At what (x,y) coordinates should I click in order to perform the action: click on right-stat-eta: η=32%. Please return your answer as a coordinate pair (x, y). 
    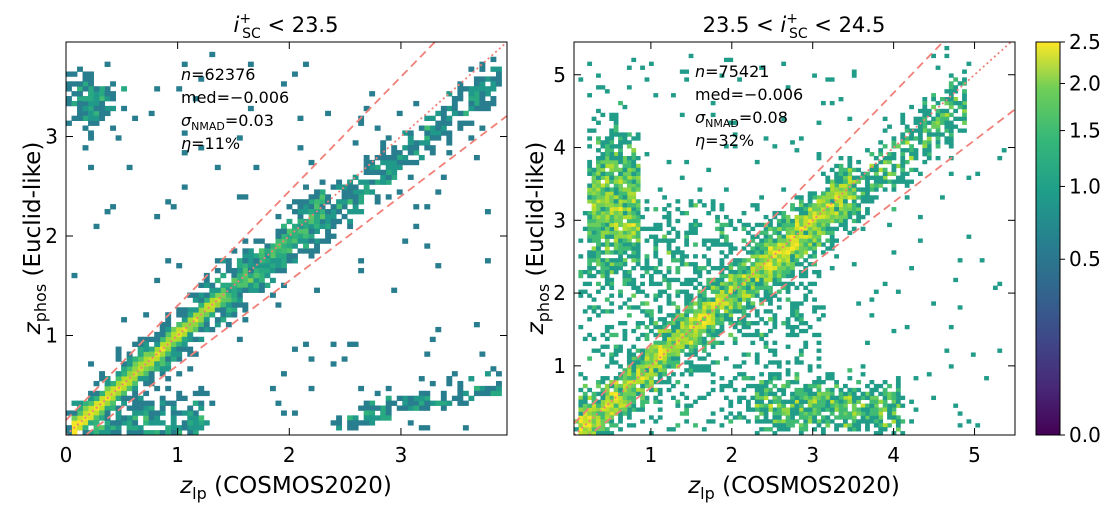
    Looking at the image, I should click on (724, 140).